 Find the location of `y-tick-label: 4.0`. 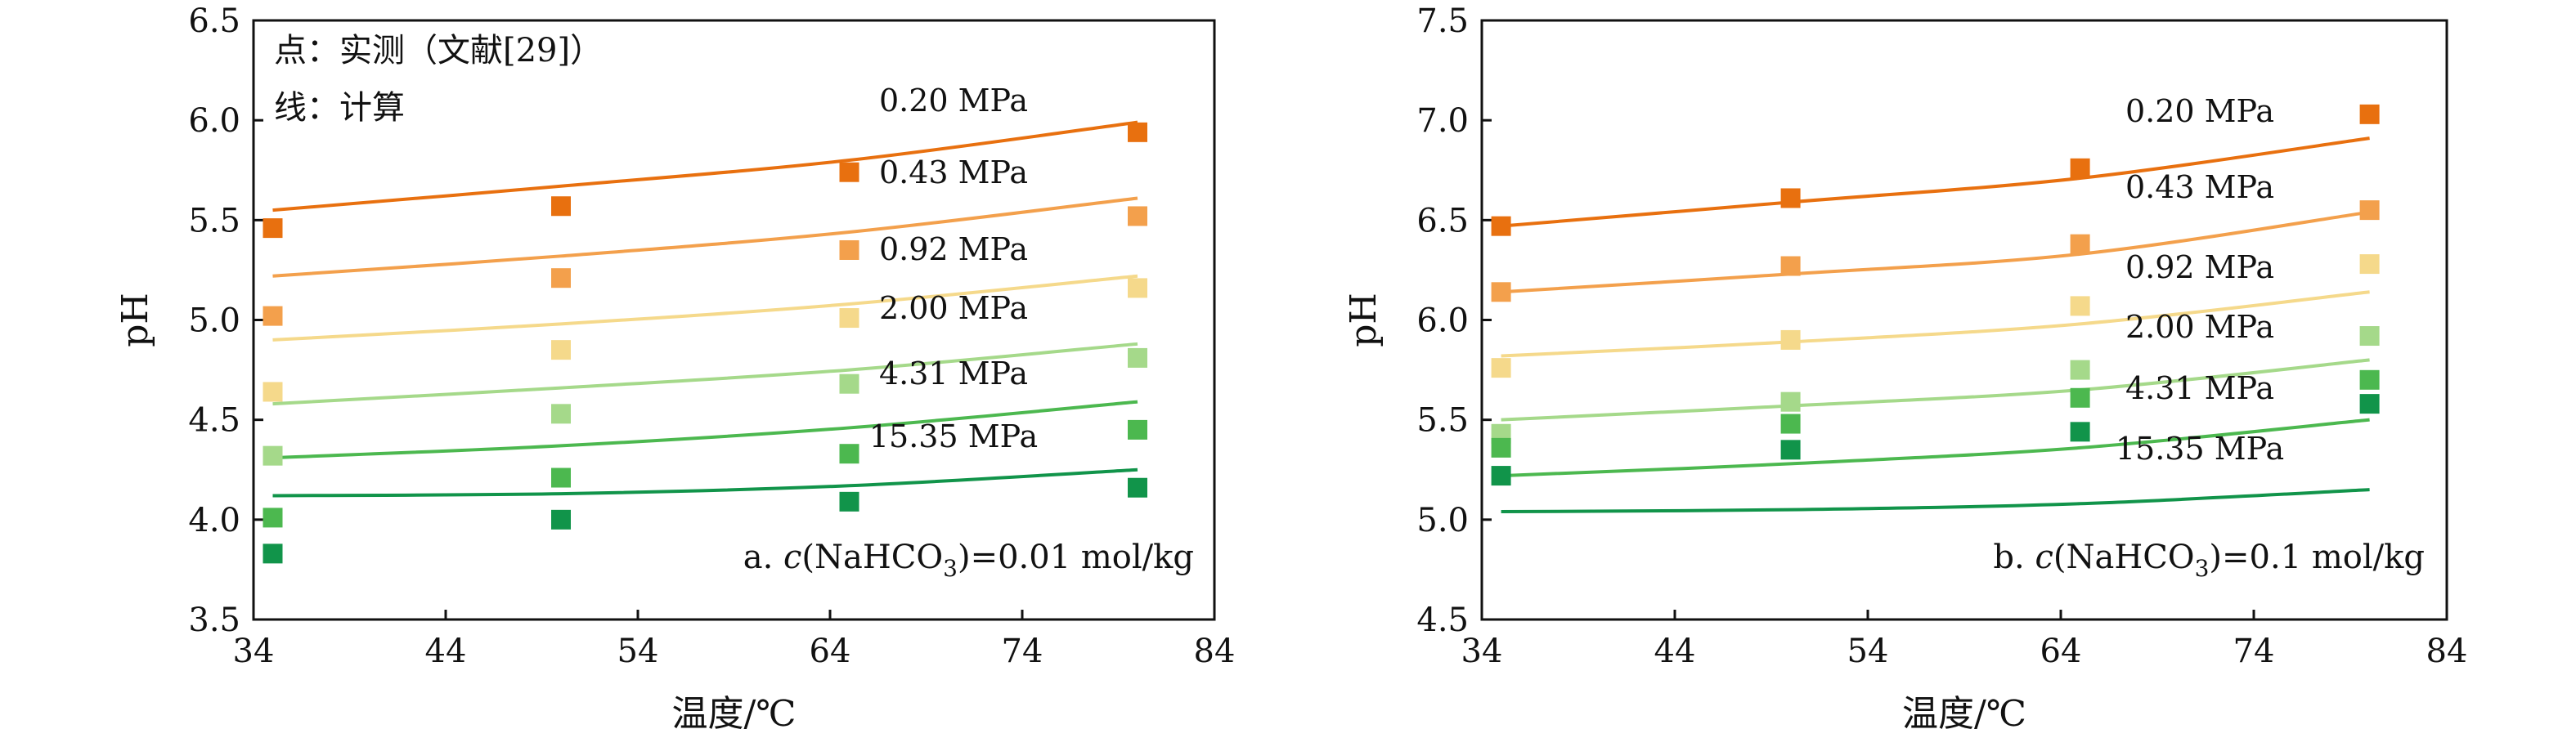

y-tick-label: 4.0 is located at coordinates (214, 520).